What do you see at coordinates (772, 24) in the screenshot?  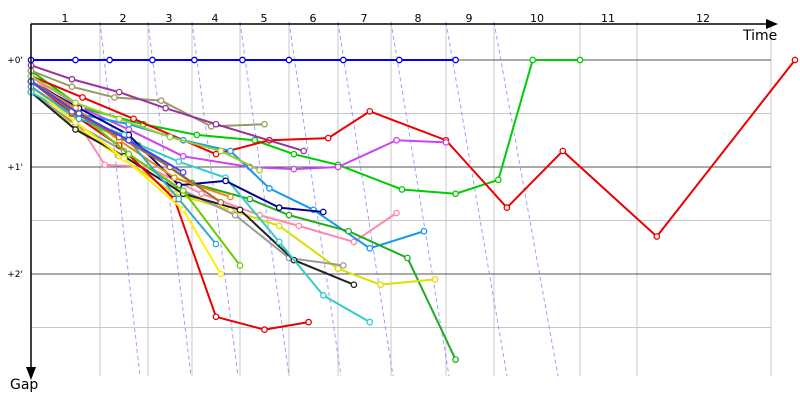 I see `x-axis-arrow` at bounding box center [772, 24].